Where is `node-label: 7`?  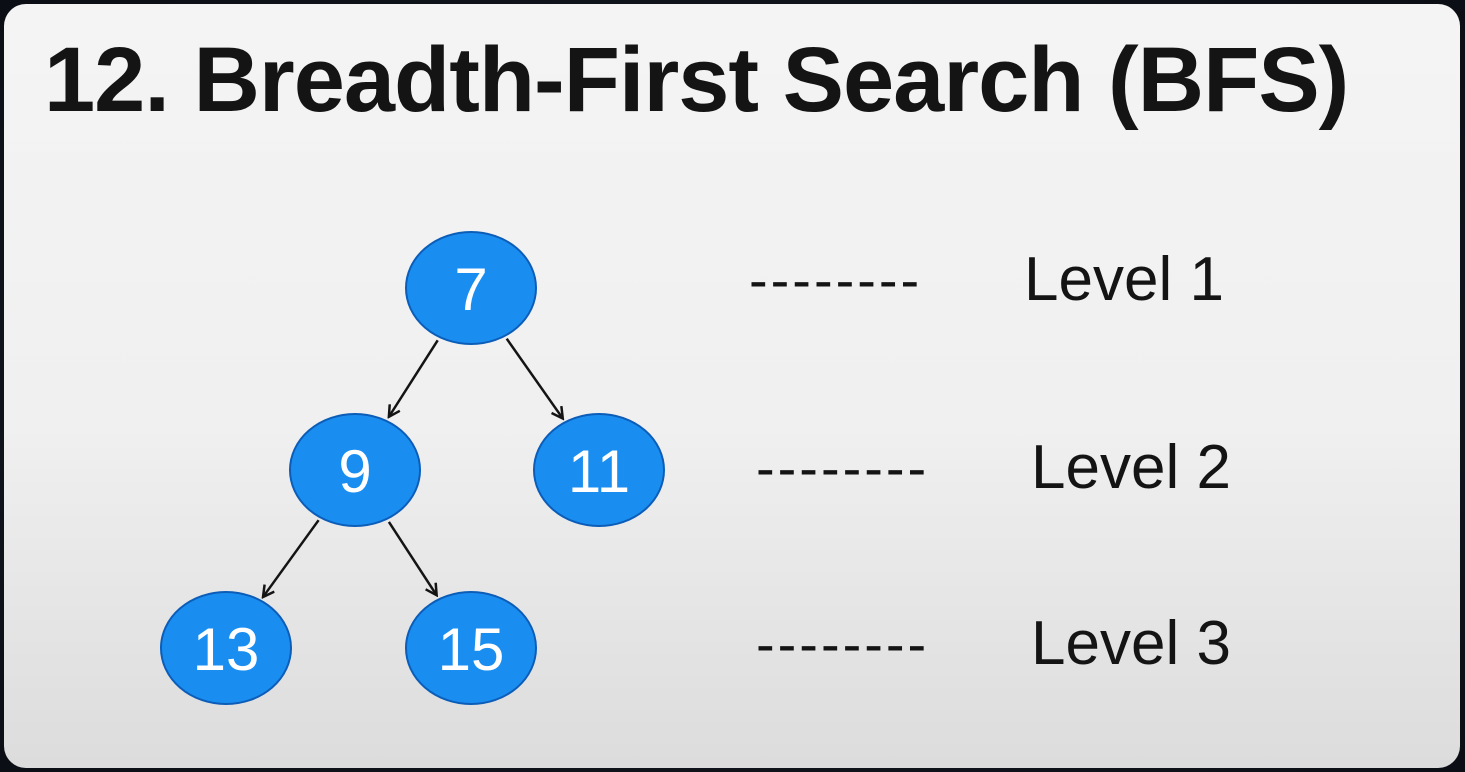
node-label: 7 is located at coordinates (470, 289).